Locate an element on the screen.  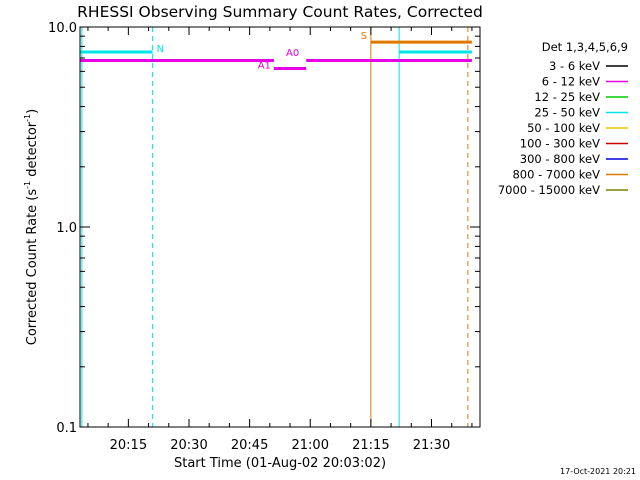
annotation-label: A1 is located at coordinates (264, 66).